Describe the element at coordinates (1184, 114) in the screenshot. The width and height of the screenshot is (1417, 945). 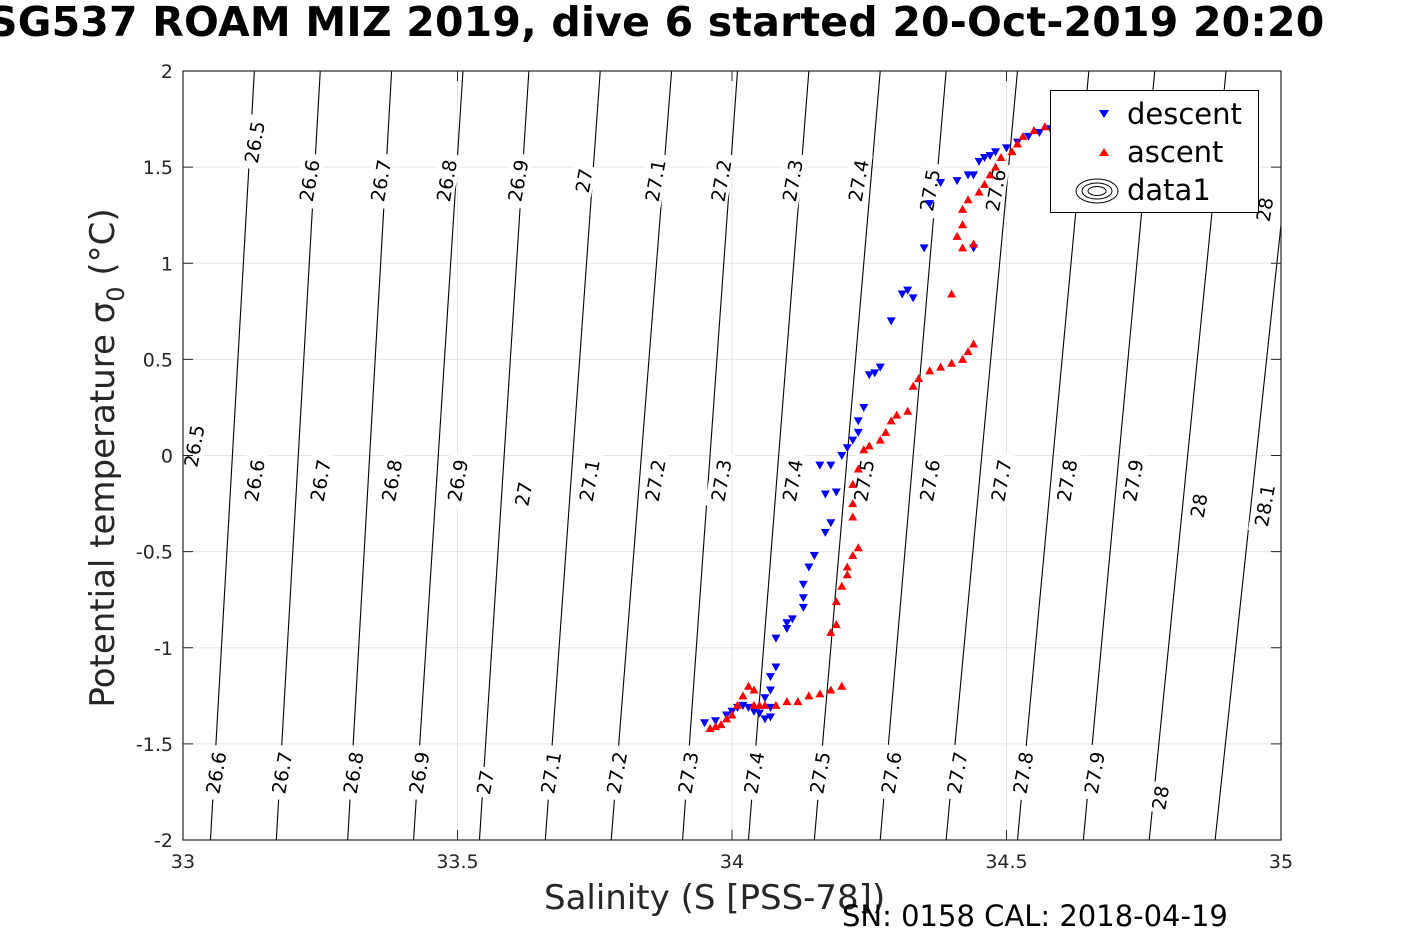
I see `legend-label-descent: descent` at that location.